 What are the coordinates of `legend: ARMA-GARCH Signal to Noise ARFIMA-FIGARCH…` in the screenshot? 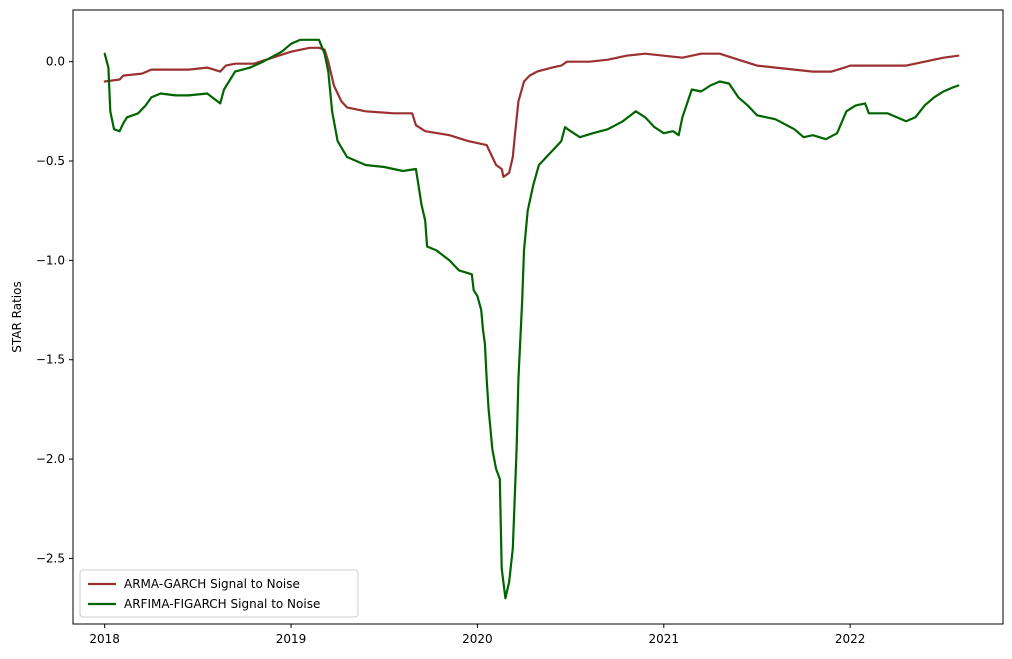 It's located at (219, 593).